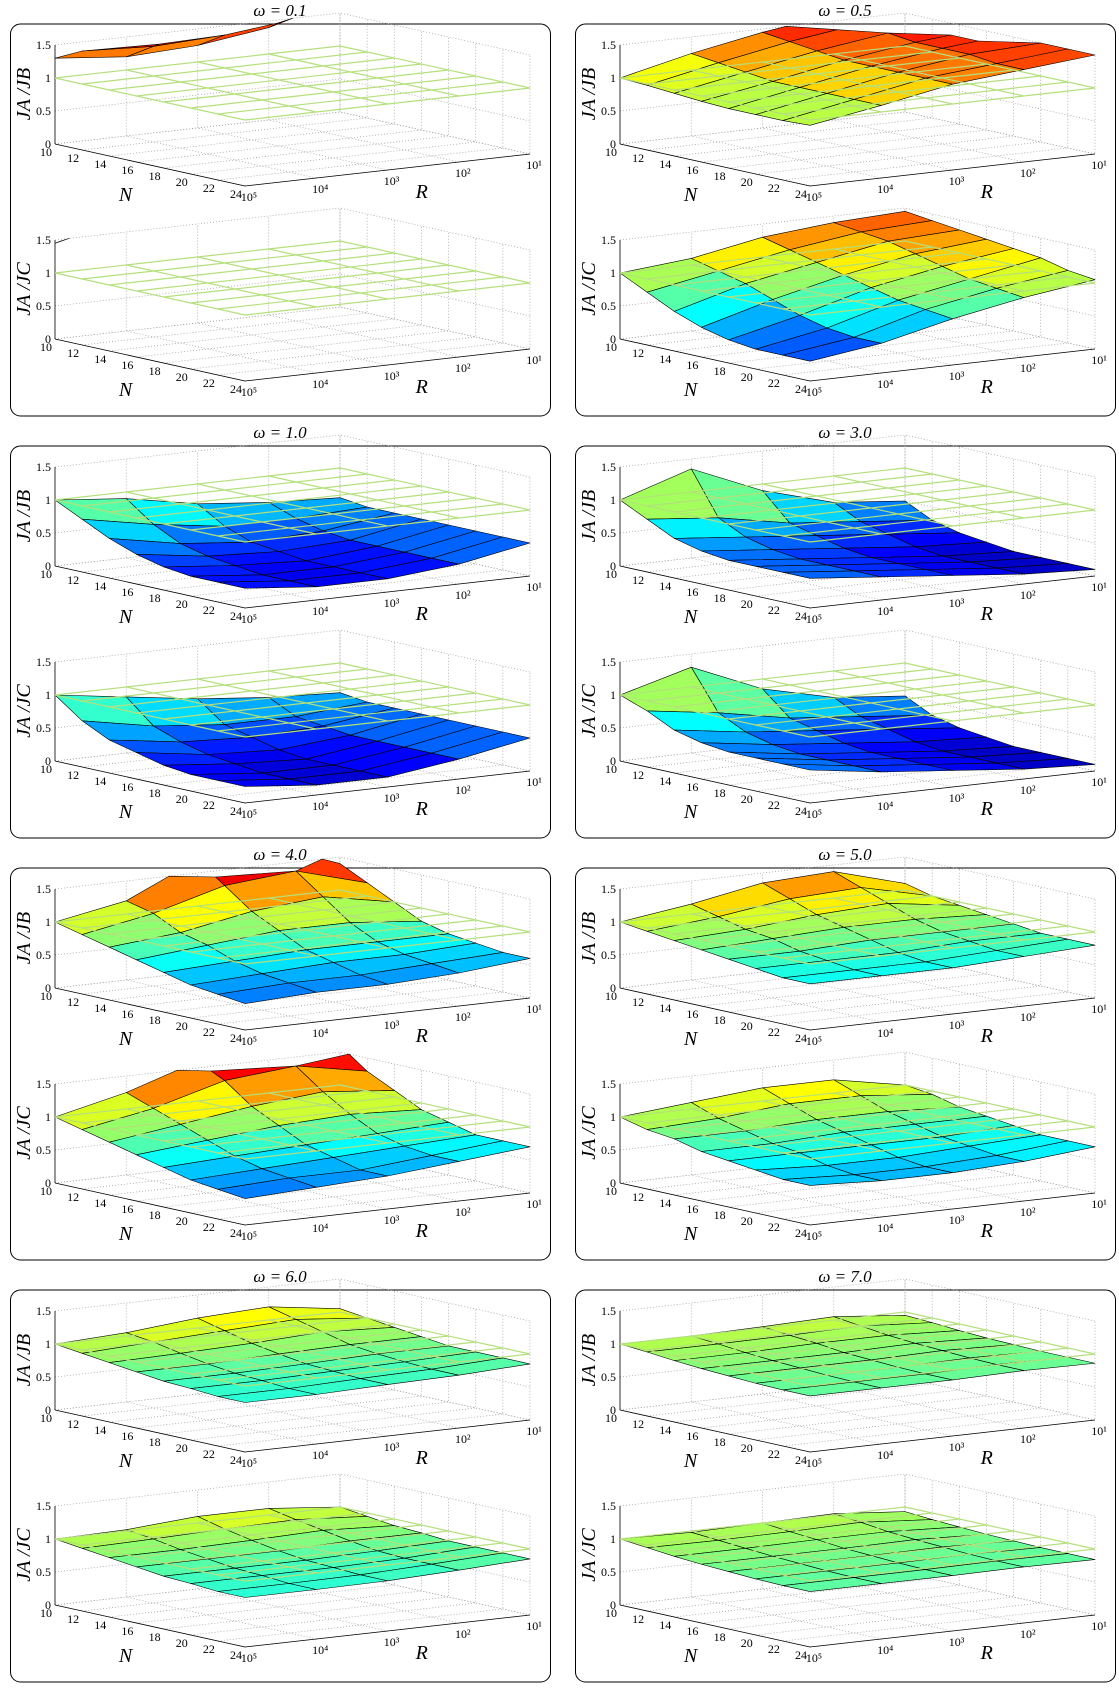  Describe the element at coordinates (845, 432) in the screenshot. I see `panel-title: ω = 3.0` at that location.